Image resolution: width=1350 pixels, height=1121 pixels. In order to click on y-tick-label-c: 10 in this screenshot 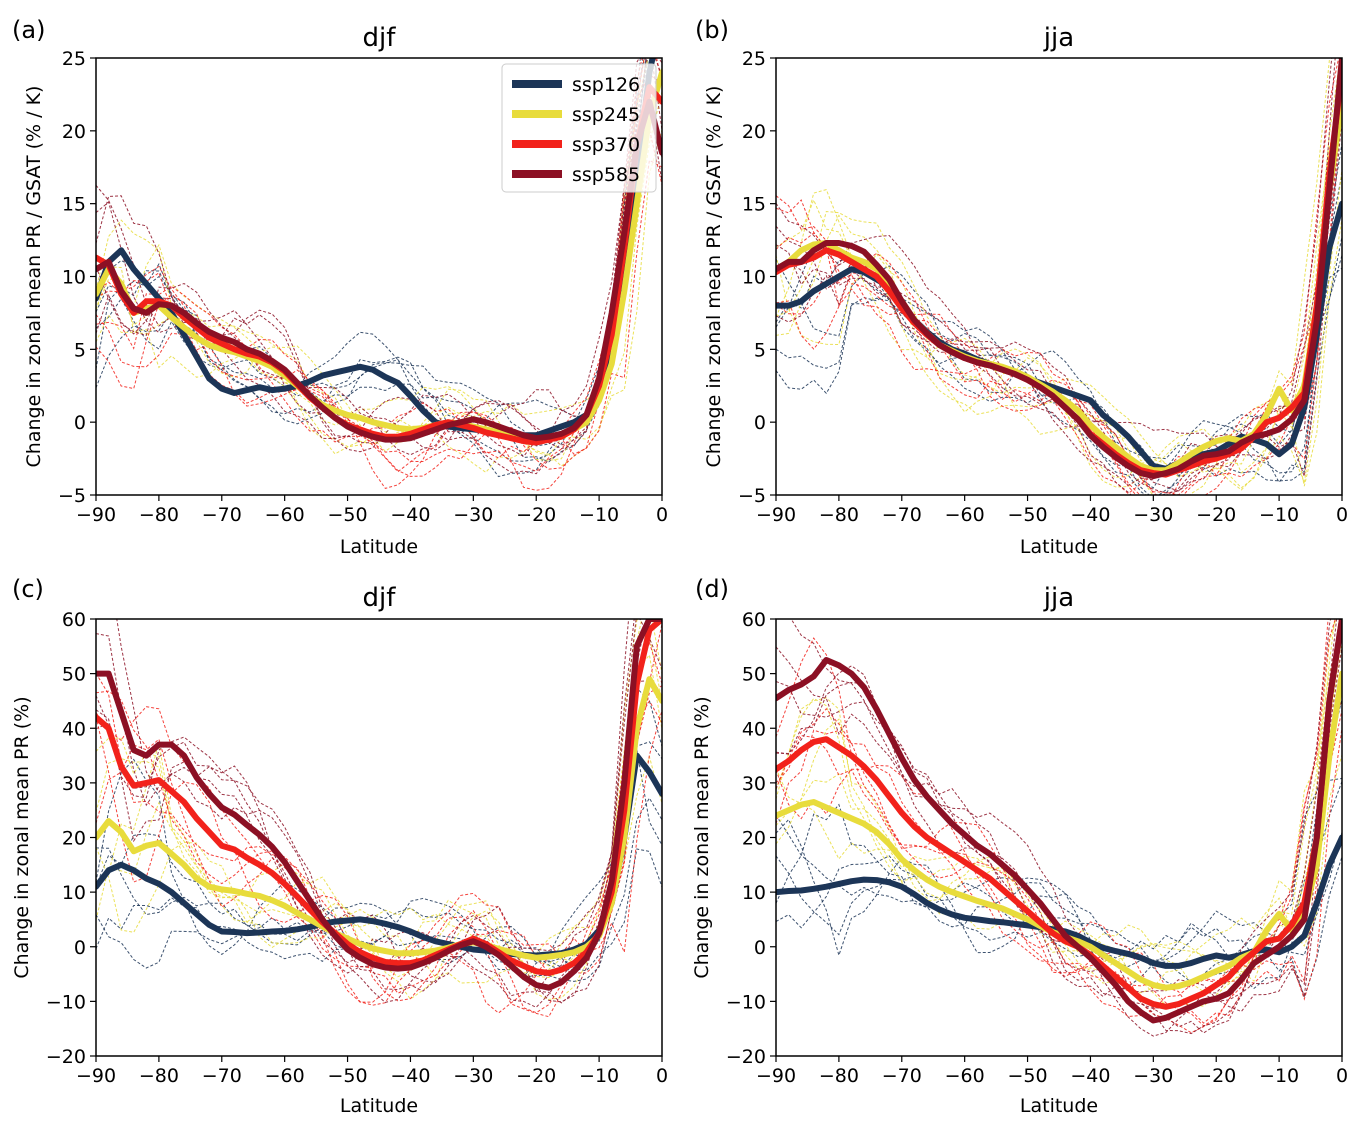, I will do `click(74, 893)`.